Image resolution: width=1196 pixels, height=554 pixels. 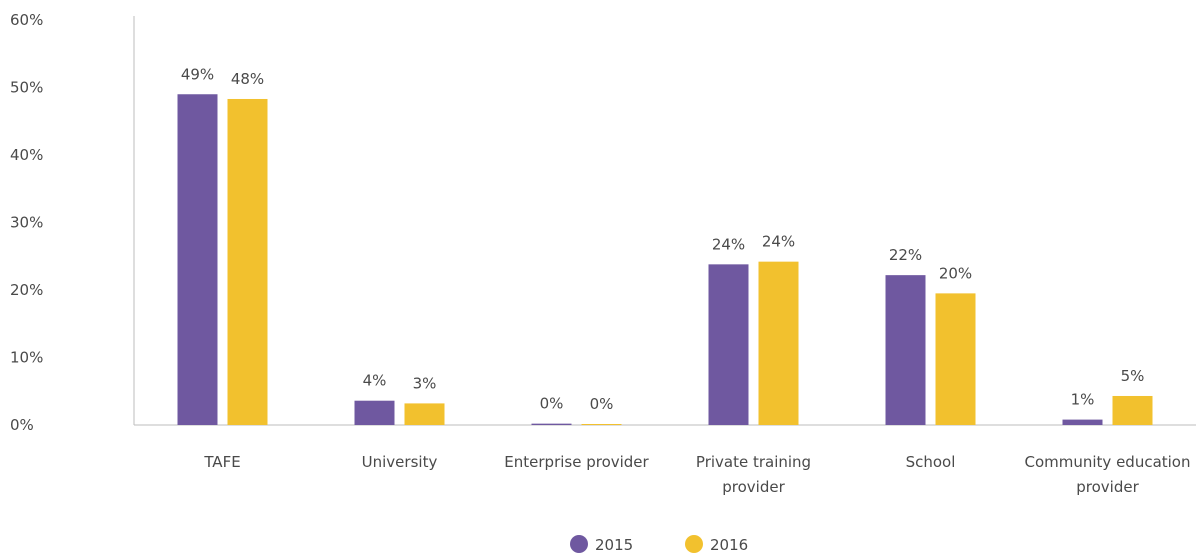 What do you see at coordinates (400, 462) in the screenshot?
I see `x-tick-label: University` at bounding box center [400, 462].